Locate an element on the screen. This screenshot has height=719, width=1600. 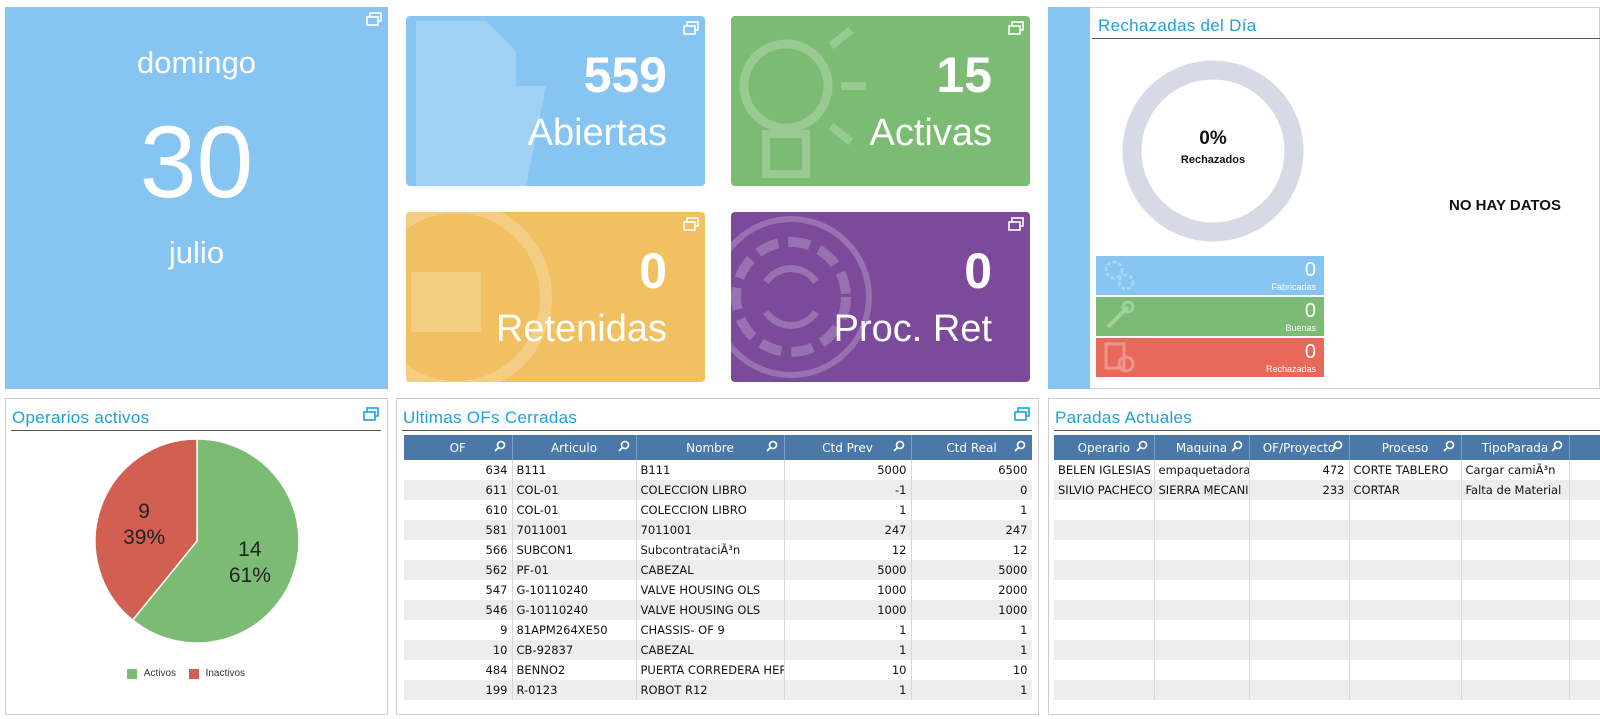
column-header-label: Ctd Real is located at coordinates (971, 447).